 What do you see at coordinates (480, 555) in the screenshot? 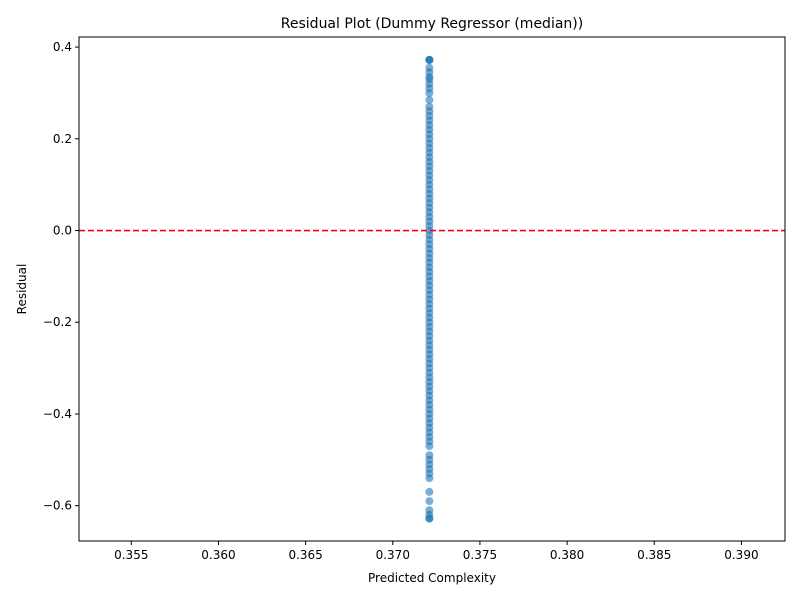
I see `x-tick-label: 0.375` at bounding box center [480, 555].